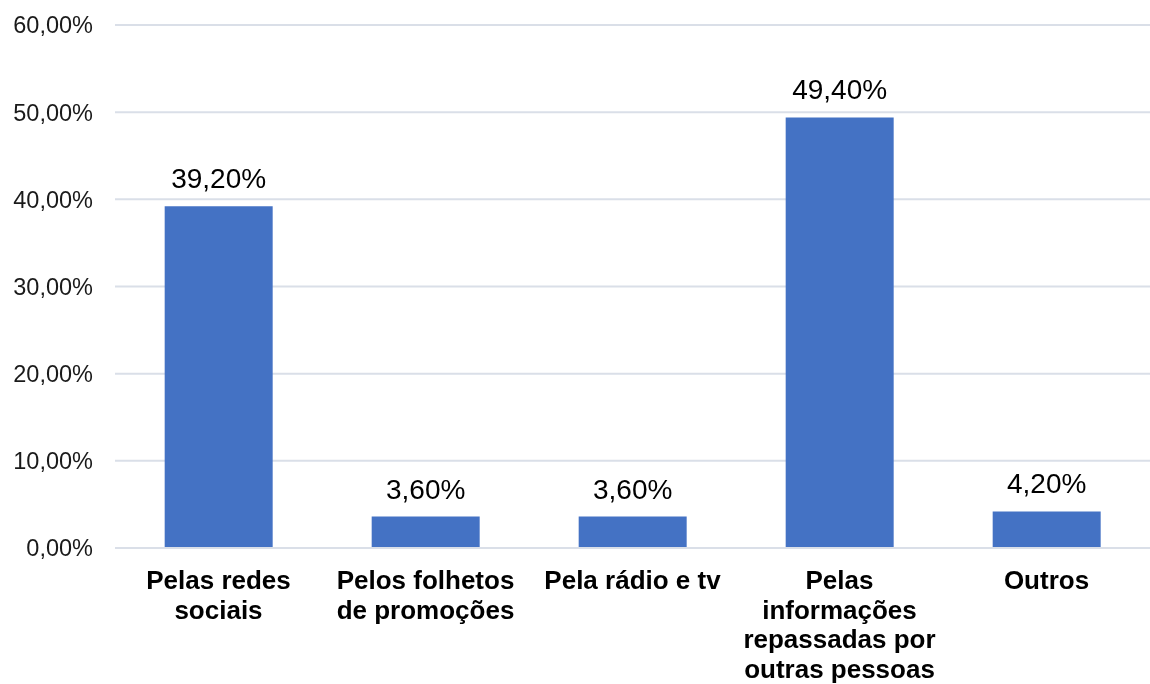 Image resolution: width=1150 pixels, height=684 pixels. I want to click on x-tick-label: Pela rádio e tv, so click(633, 580).